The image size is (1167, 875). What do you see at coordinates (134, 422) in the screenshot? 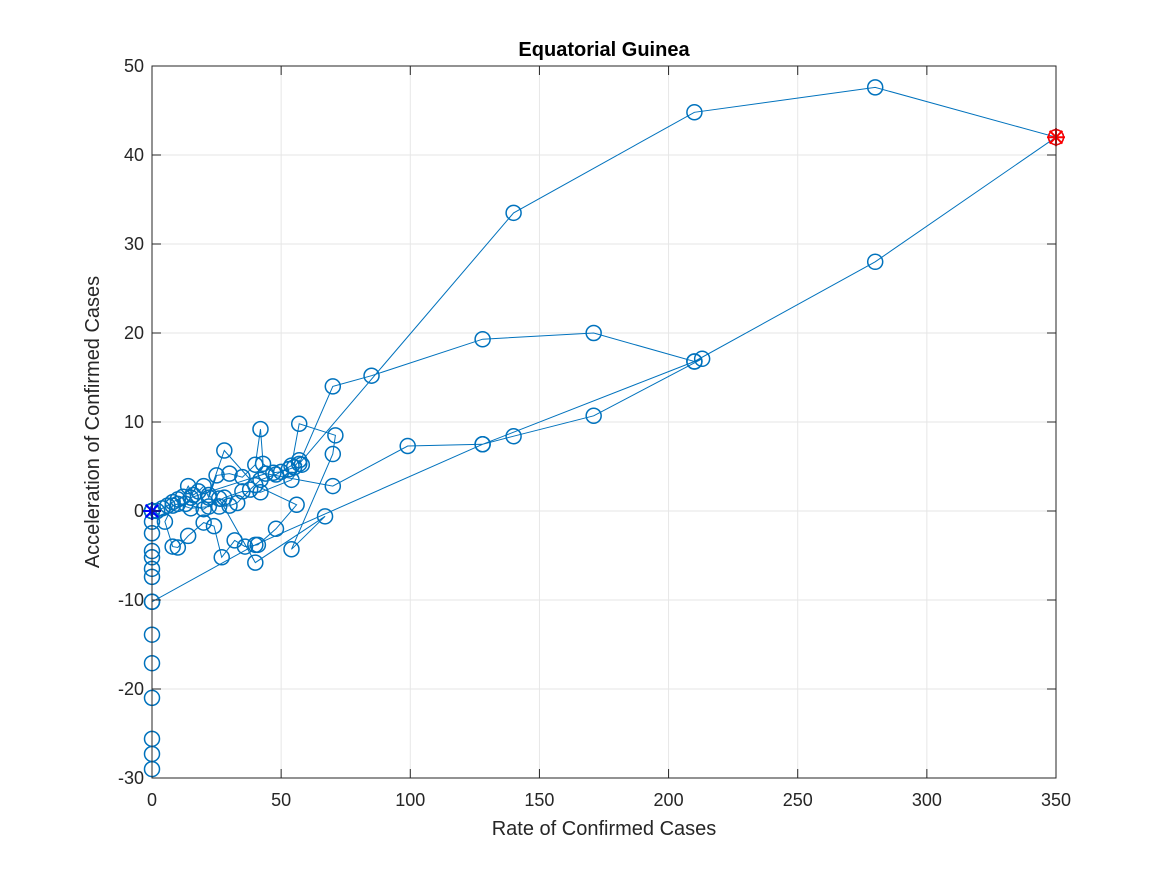
I see `y-tick-label: 10` at bounding box center [134, 422].